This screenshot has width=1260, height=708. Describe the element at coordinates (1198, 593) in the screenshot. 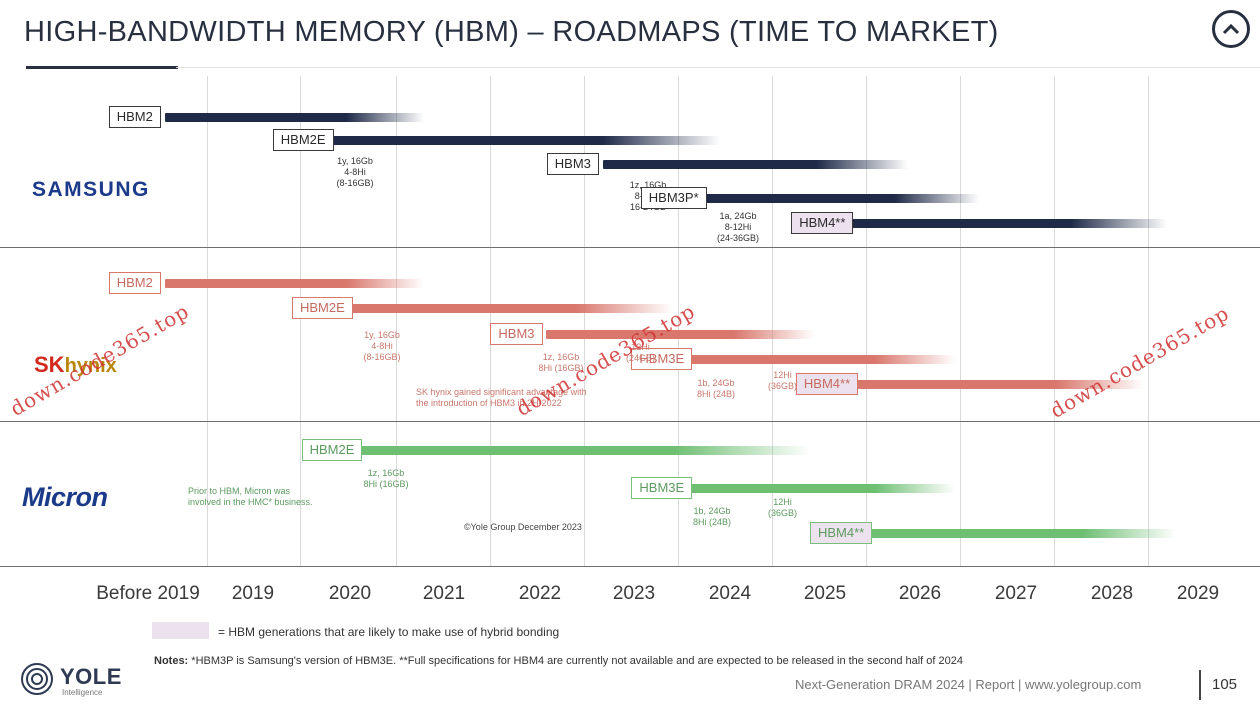

I see `year-tick-label: 2029` at that location.